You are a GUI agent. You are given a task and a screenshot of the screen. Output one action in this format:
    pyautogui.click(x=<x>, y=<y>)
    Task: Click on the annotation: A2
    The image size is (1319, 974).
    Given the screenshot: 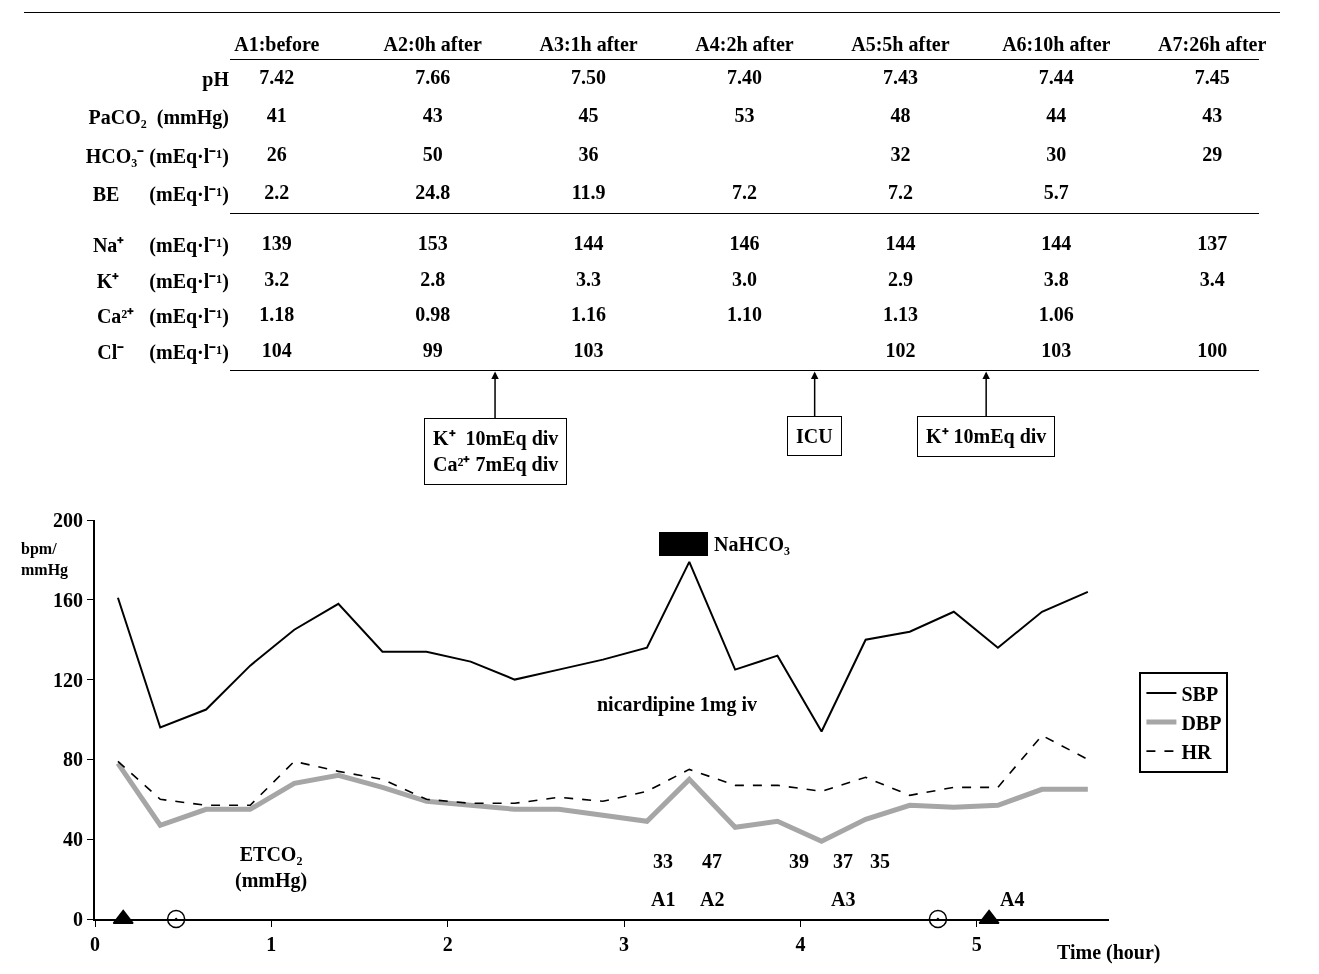 What is the action you would take?
    pyautogui.click(x=712, y=899)
    